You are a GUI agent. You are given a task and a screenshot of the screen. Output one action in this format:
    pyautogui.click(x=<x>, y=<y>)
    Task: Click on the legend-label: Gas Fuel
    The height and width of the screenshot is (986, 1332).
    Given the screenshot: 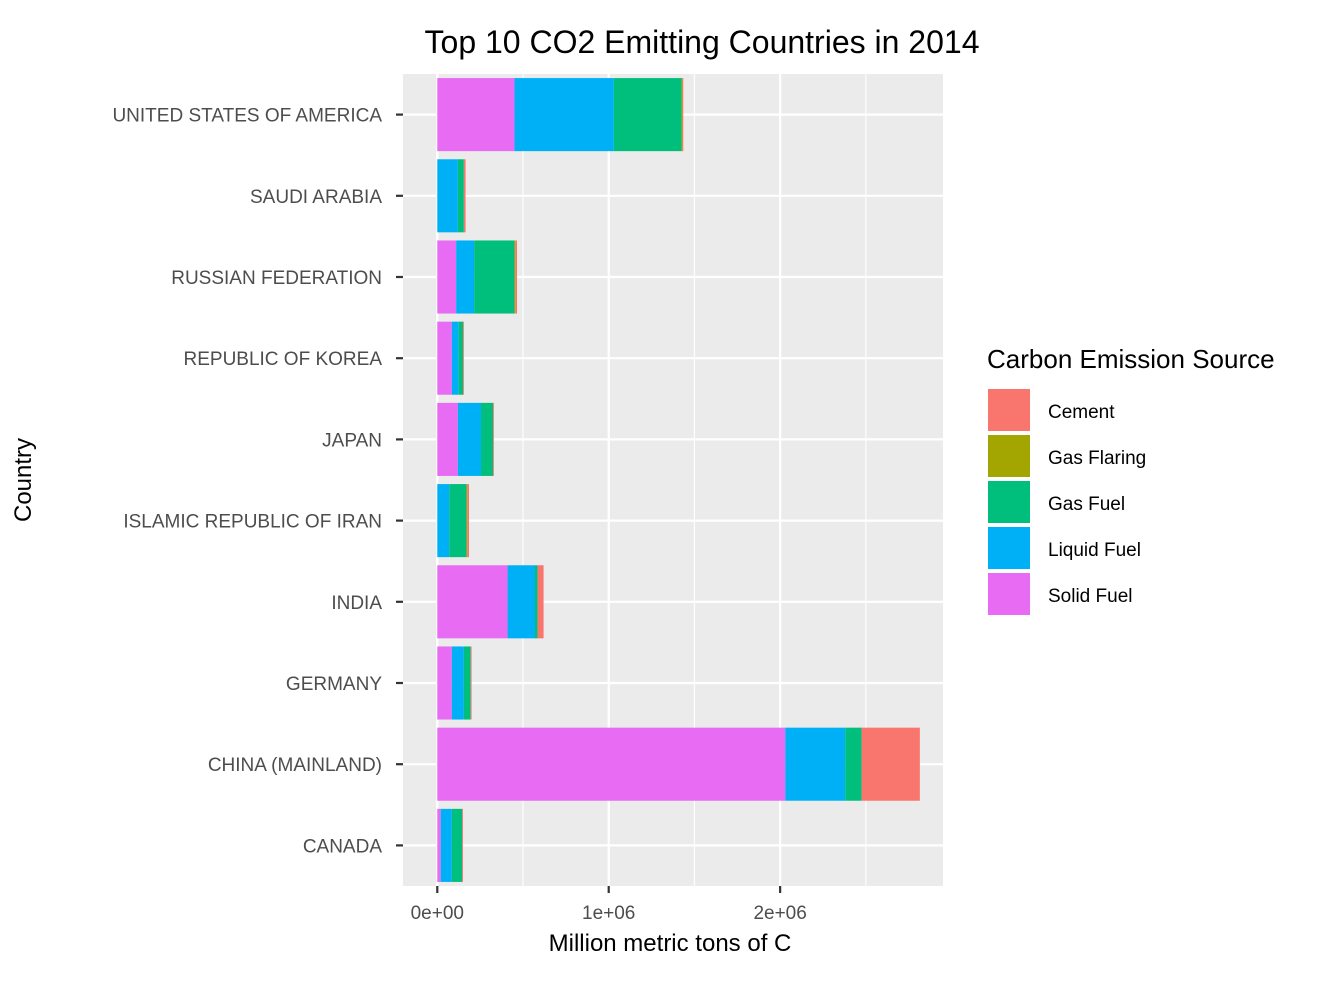 What is the action you would take?
    pyautogui.click(x=1086, y=504)
    